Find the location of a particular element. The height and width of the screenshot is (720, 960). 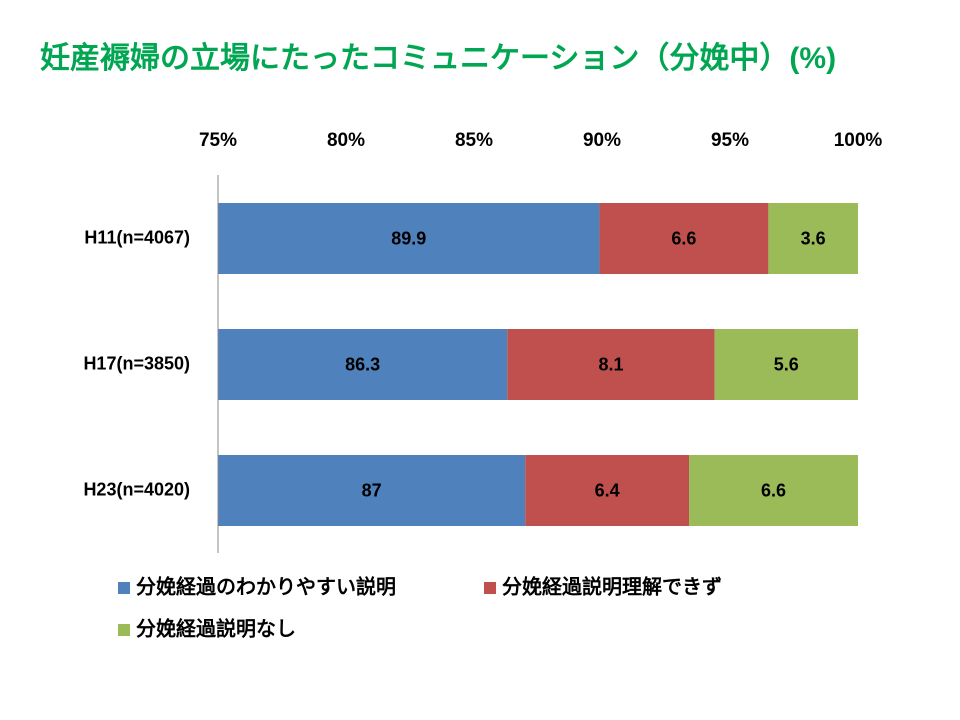

data-label: 89.9 is located at coordinates (408, 238).